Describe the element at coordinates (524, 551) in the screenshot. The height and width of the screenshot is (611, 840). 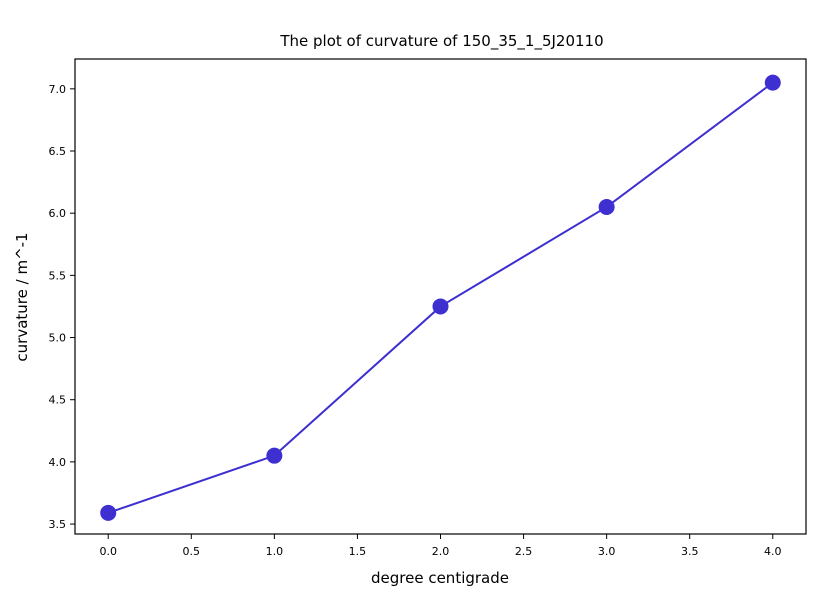
I see `x-tick-label: 2.5` at that location.